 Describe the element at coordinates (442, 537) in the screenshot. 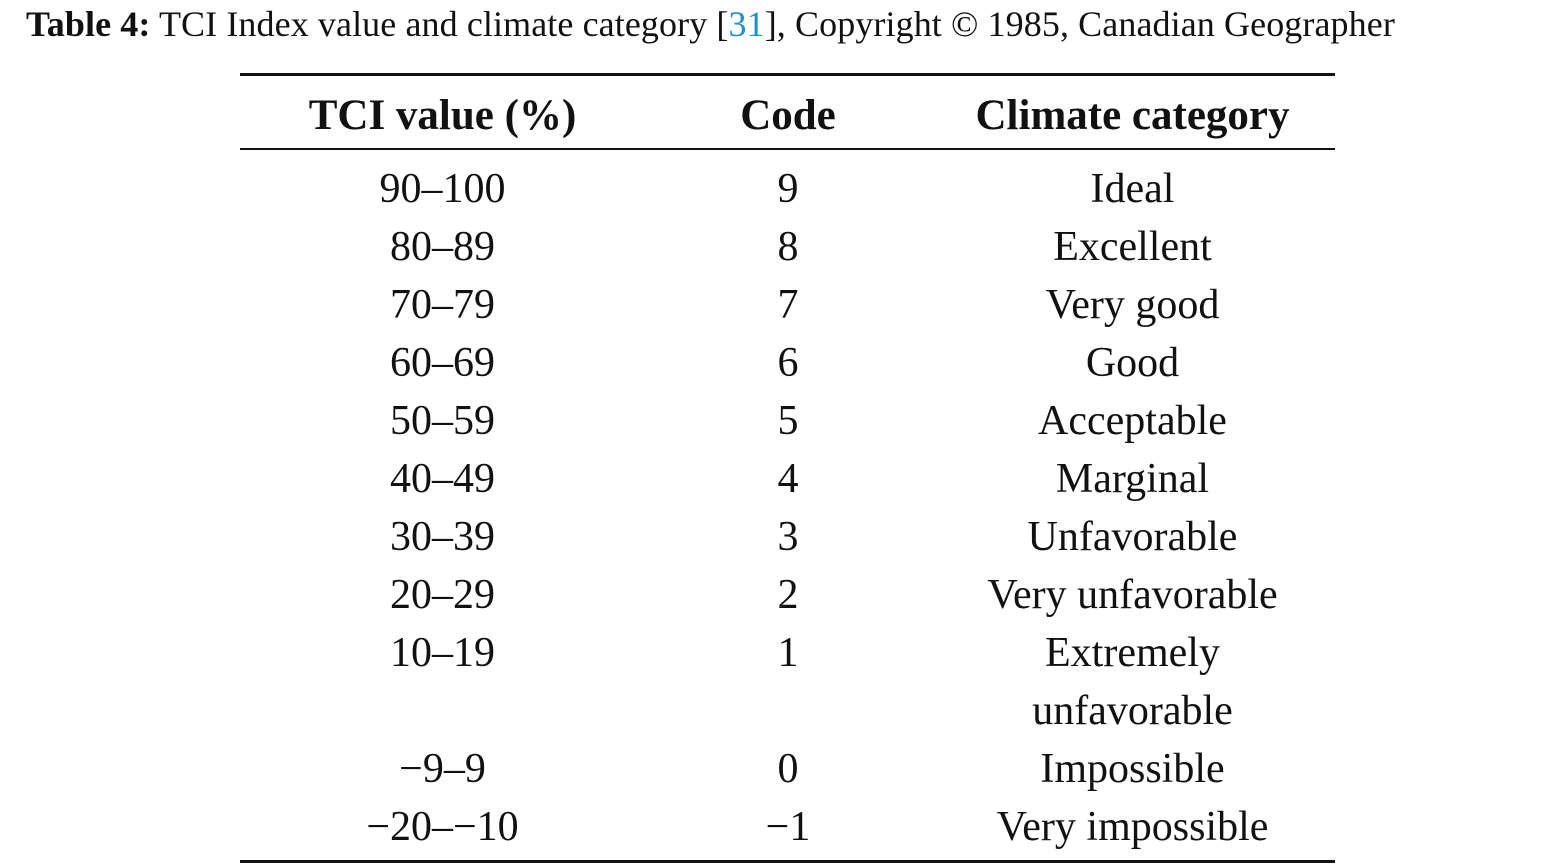

I see `cell-tci-value: 30–39` at that location.